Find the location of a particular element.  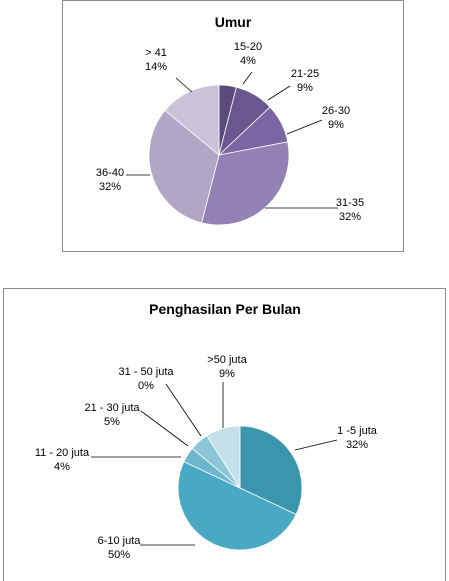

slice-value-label: 5% is located at coordinates (112, 422).